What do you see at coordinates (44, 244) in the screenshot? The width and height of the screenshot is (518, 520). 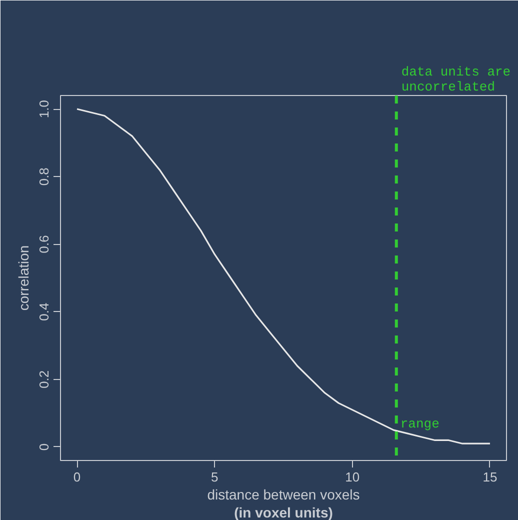 I see `y-tick-label: 0.6` at bounding box center [44, 244].